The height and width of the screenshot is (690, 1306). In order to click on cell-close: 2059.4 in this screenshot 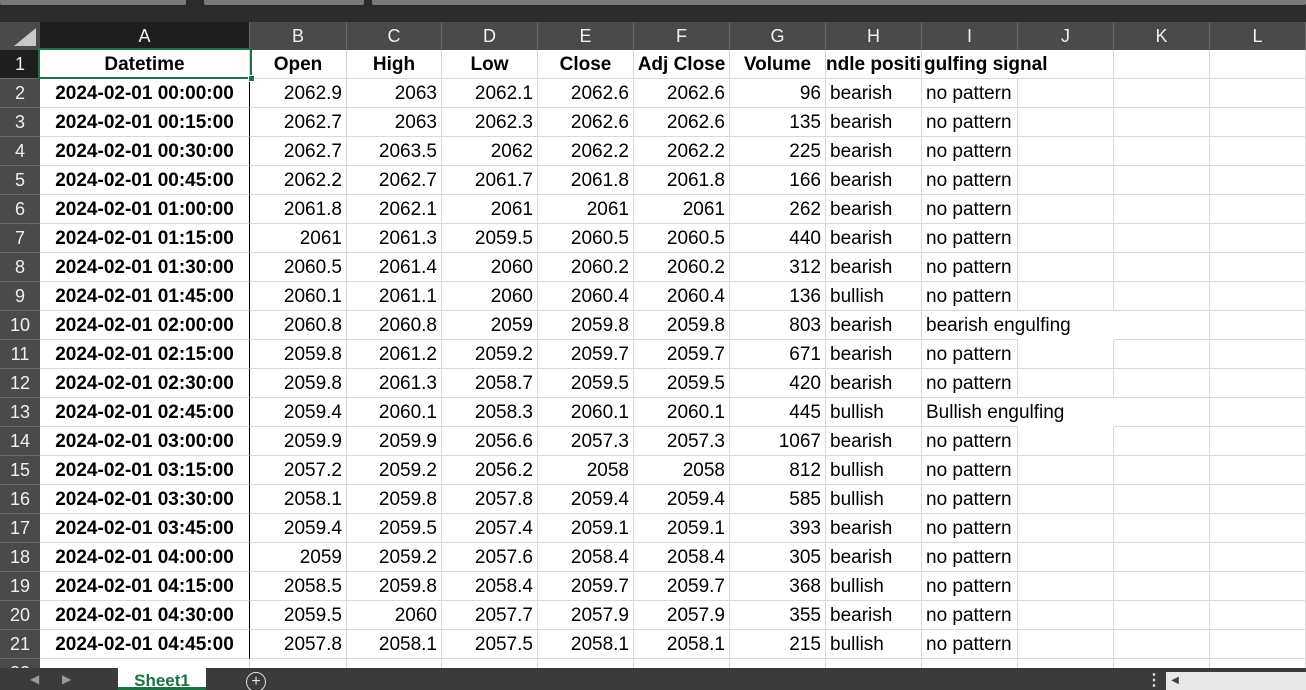, I will do `click(586, 499)`.